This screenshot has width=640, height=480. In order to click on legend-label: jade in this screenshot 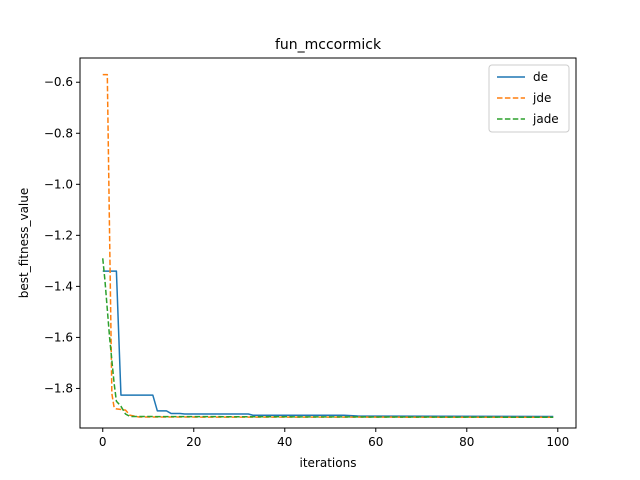, I will do `click(545, 119)`.